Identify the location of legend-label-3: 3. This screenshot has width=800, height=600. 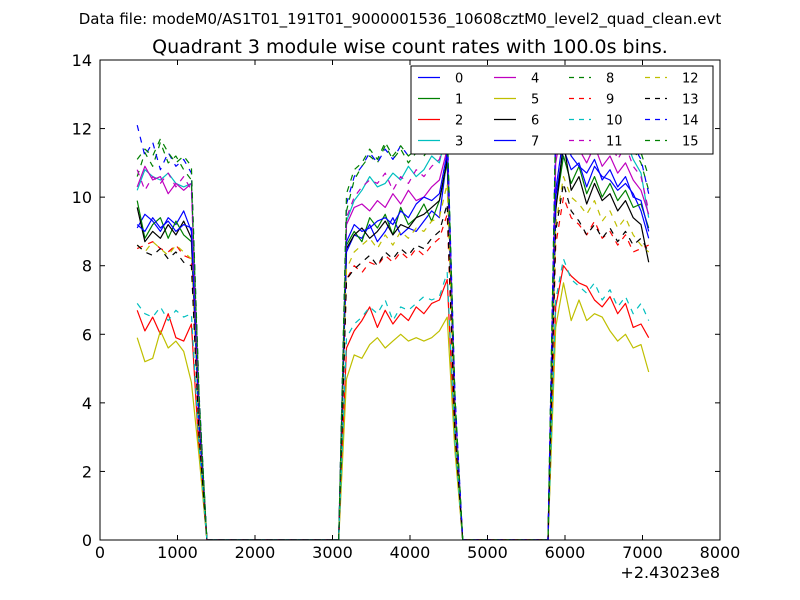
(459, 142).